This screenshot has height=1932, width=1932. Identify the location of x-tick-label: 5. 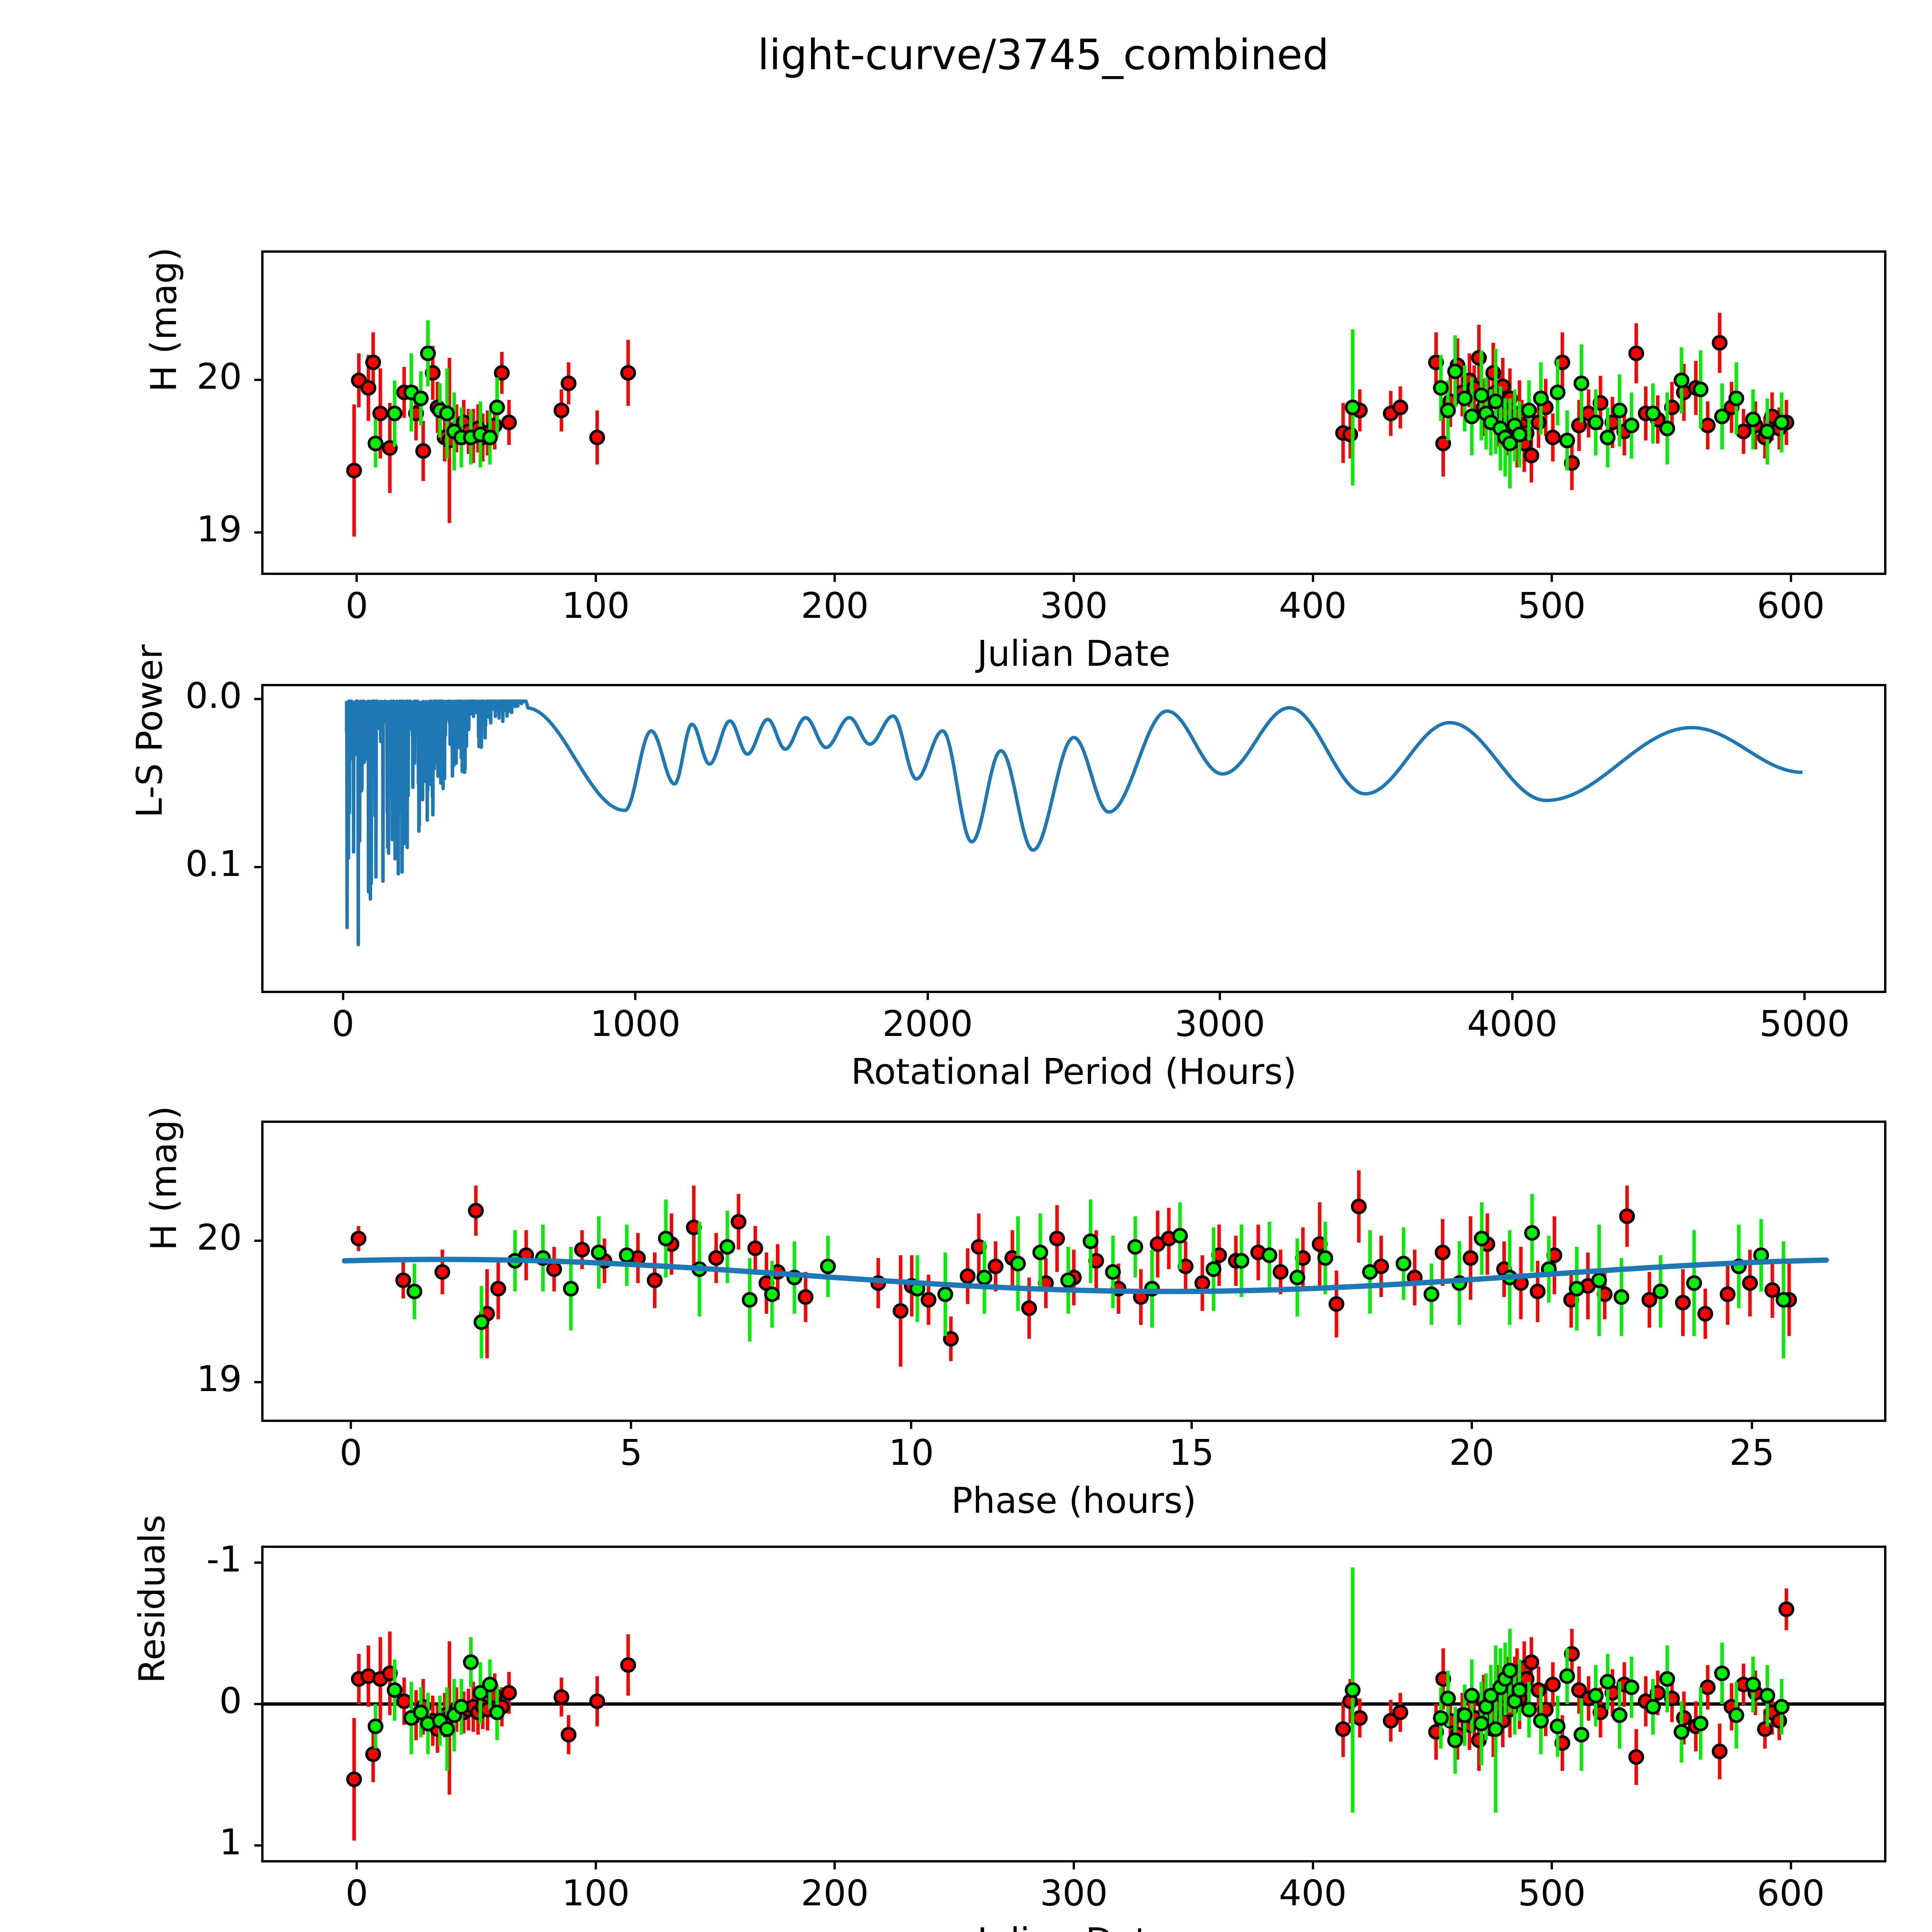
(631, 1453).